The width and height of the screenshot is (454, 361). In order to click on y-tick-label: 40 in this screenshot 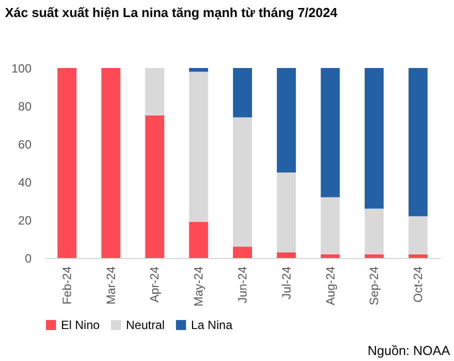, I will do `click(25, 183)`.